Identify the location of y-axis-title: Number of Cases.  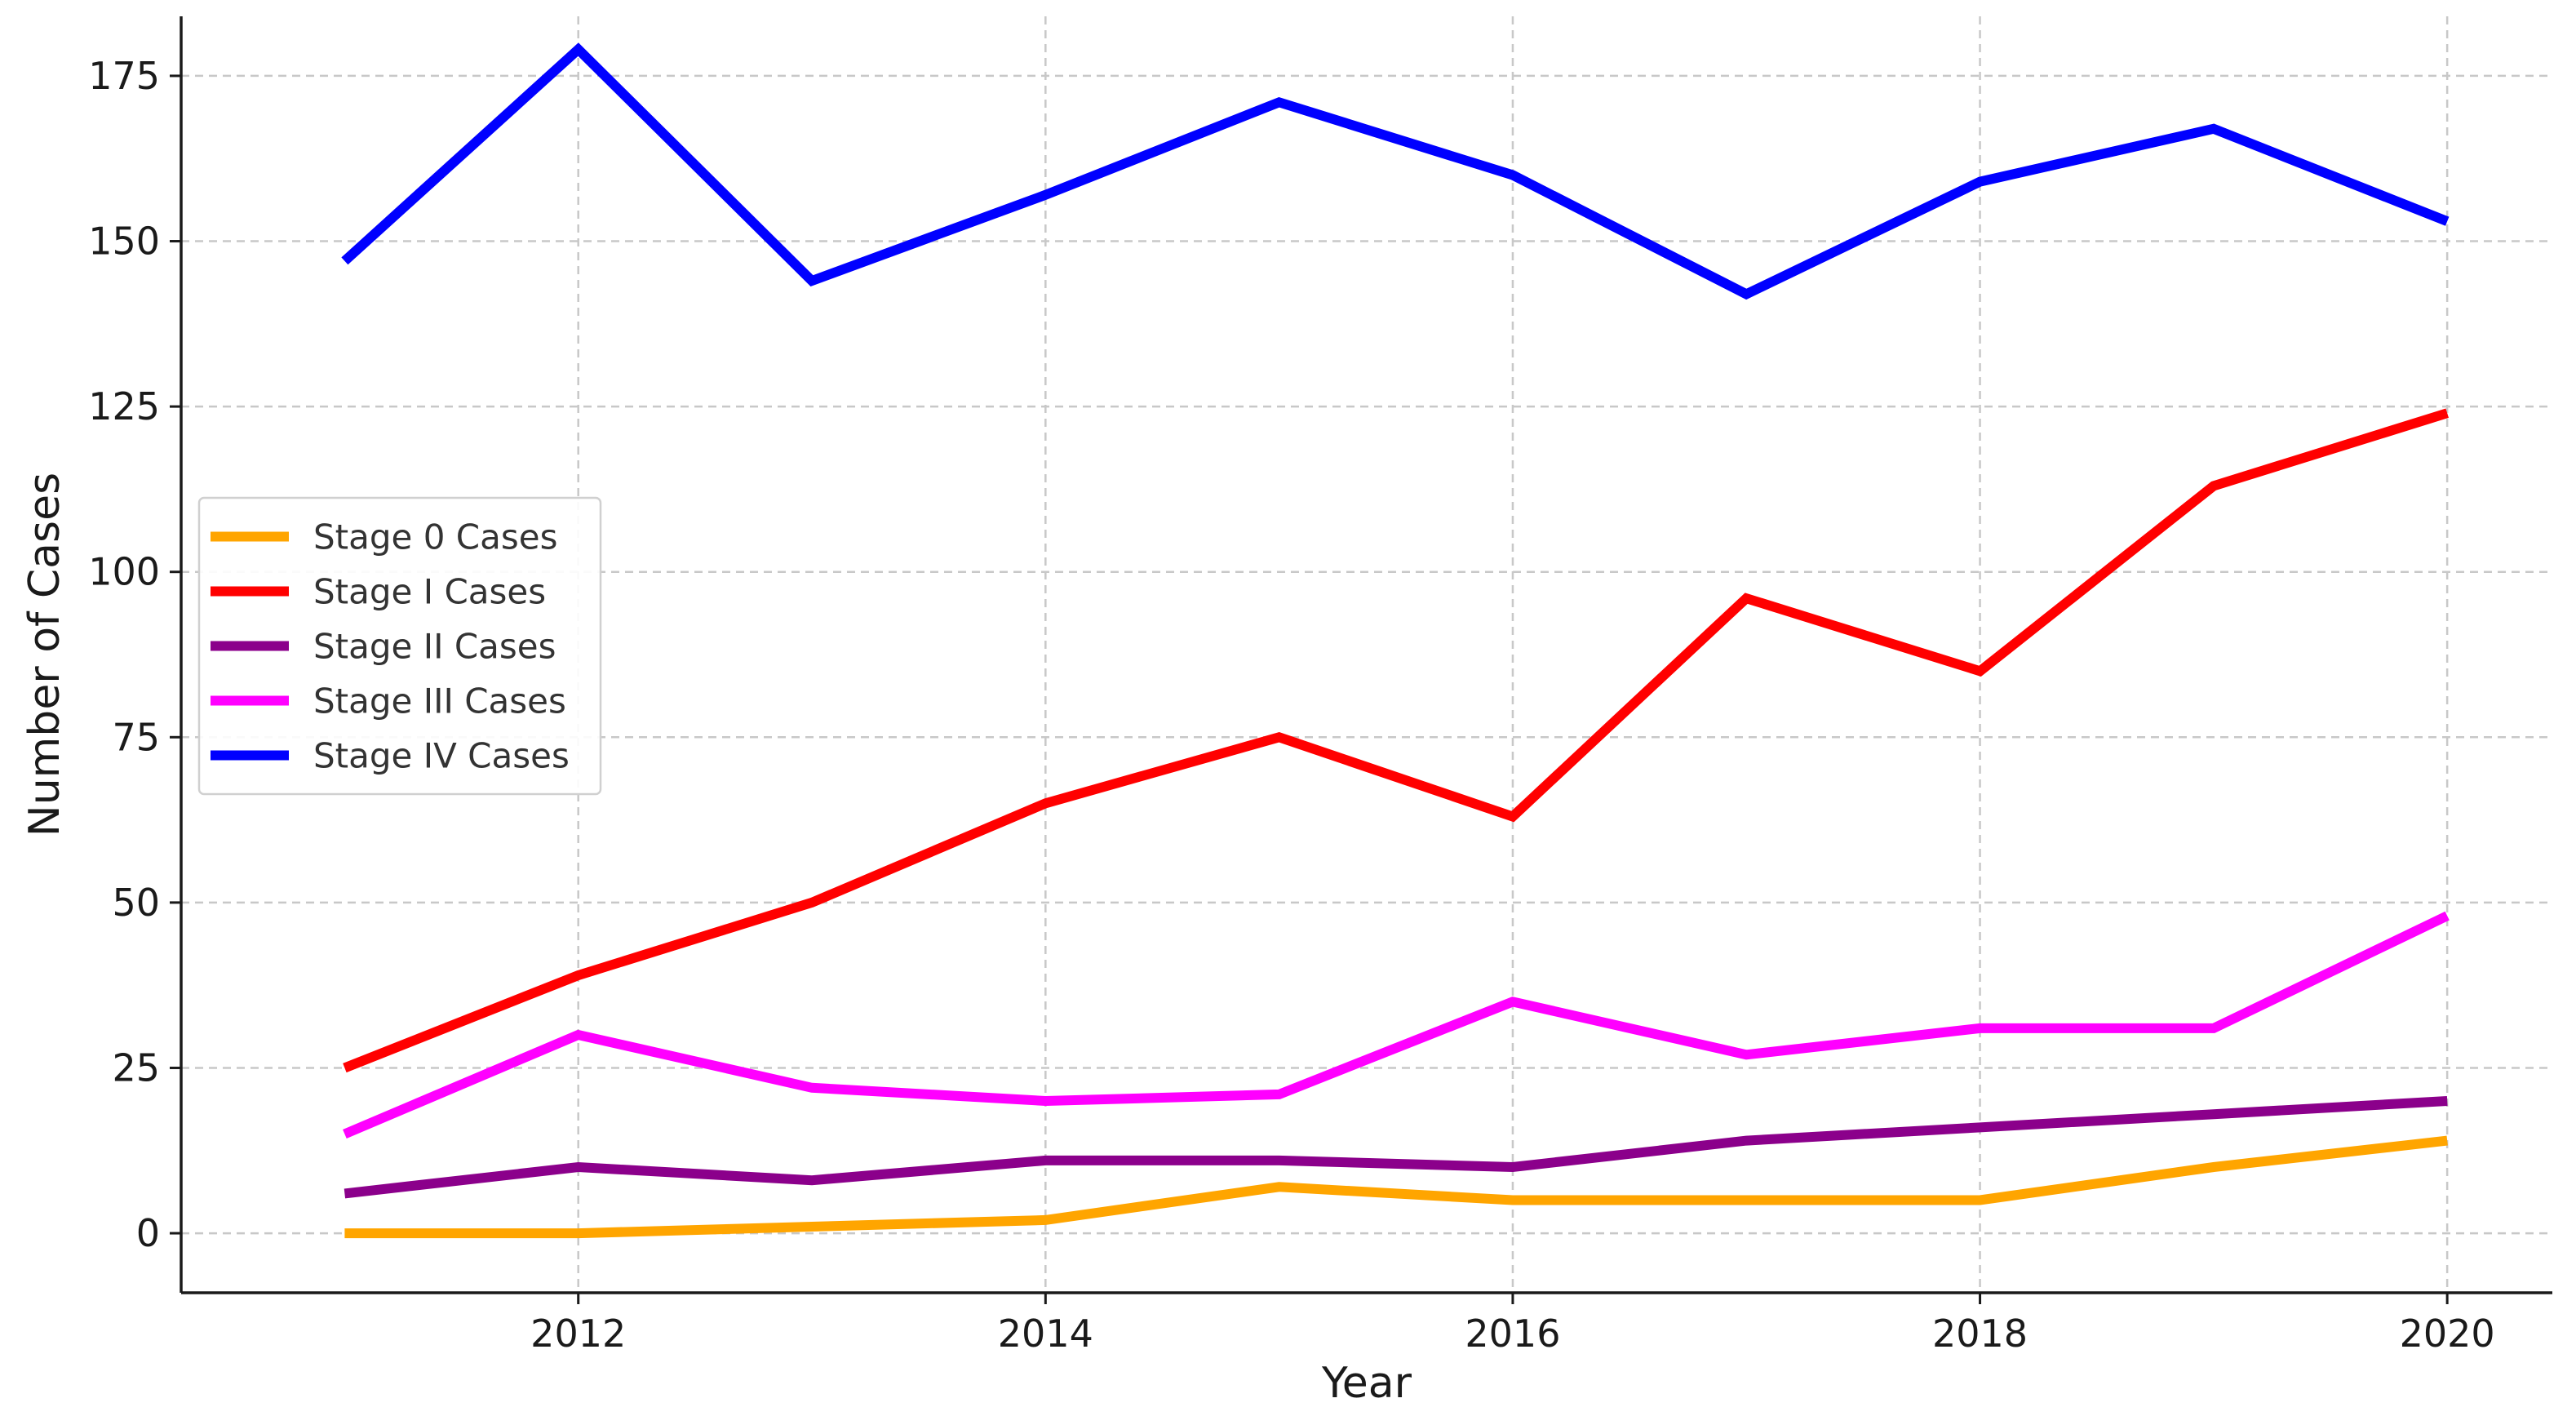
(44, 655).